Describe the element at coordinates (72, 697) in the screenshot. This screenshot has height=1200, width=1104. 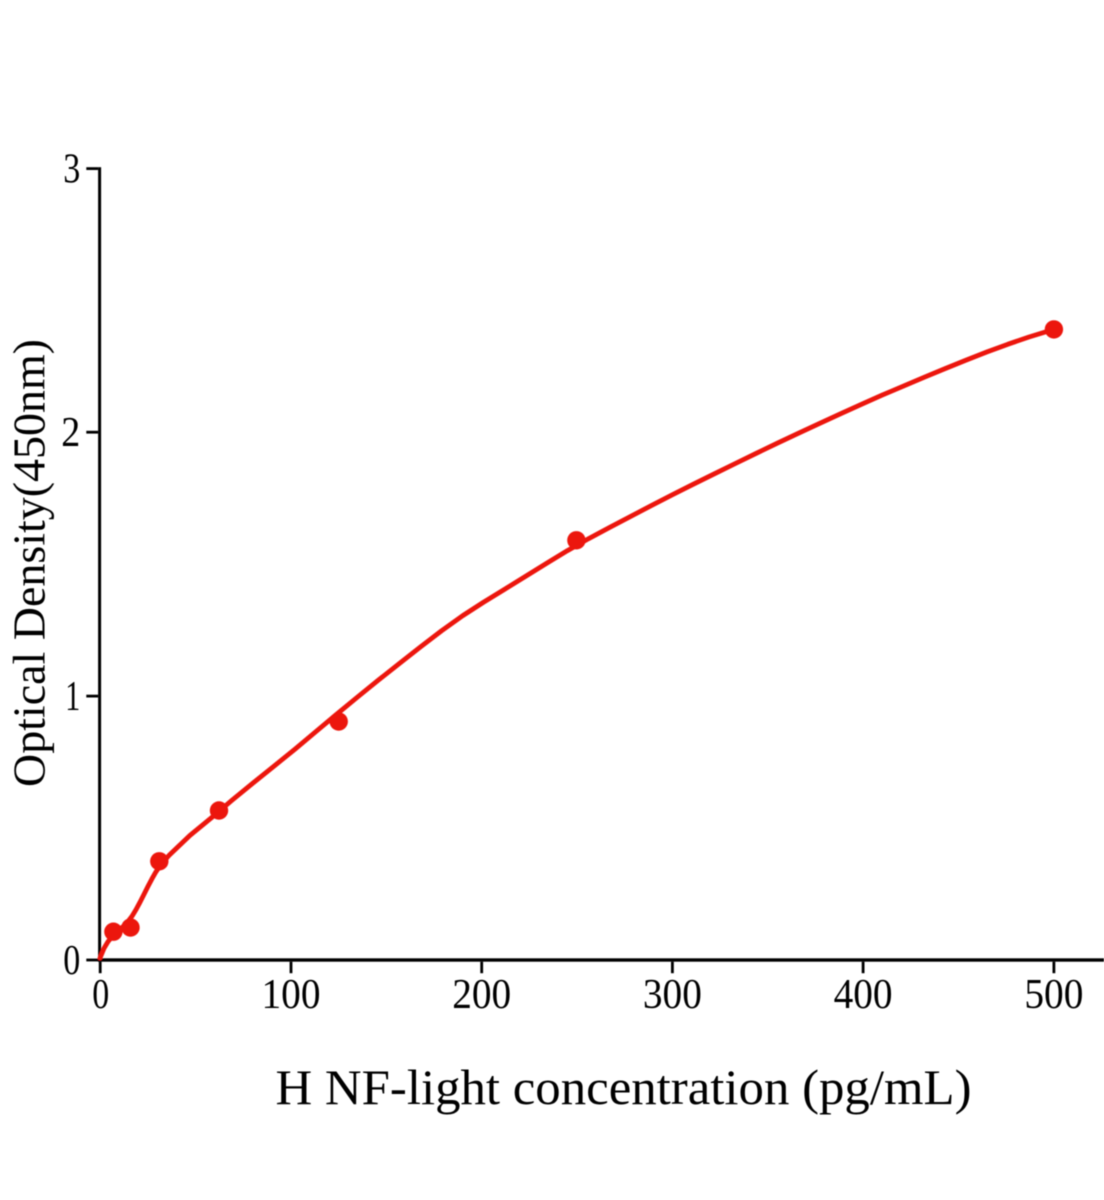
I see `svg-text: 1` at that location.